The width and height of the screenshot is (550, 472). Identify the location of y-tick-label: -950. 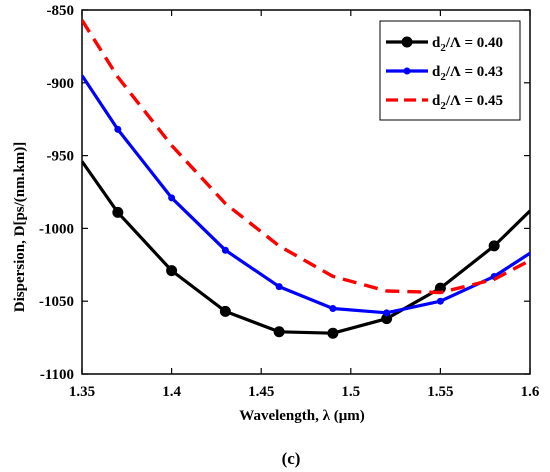
(61, 157).